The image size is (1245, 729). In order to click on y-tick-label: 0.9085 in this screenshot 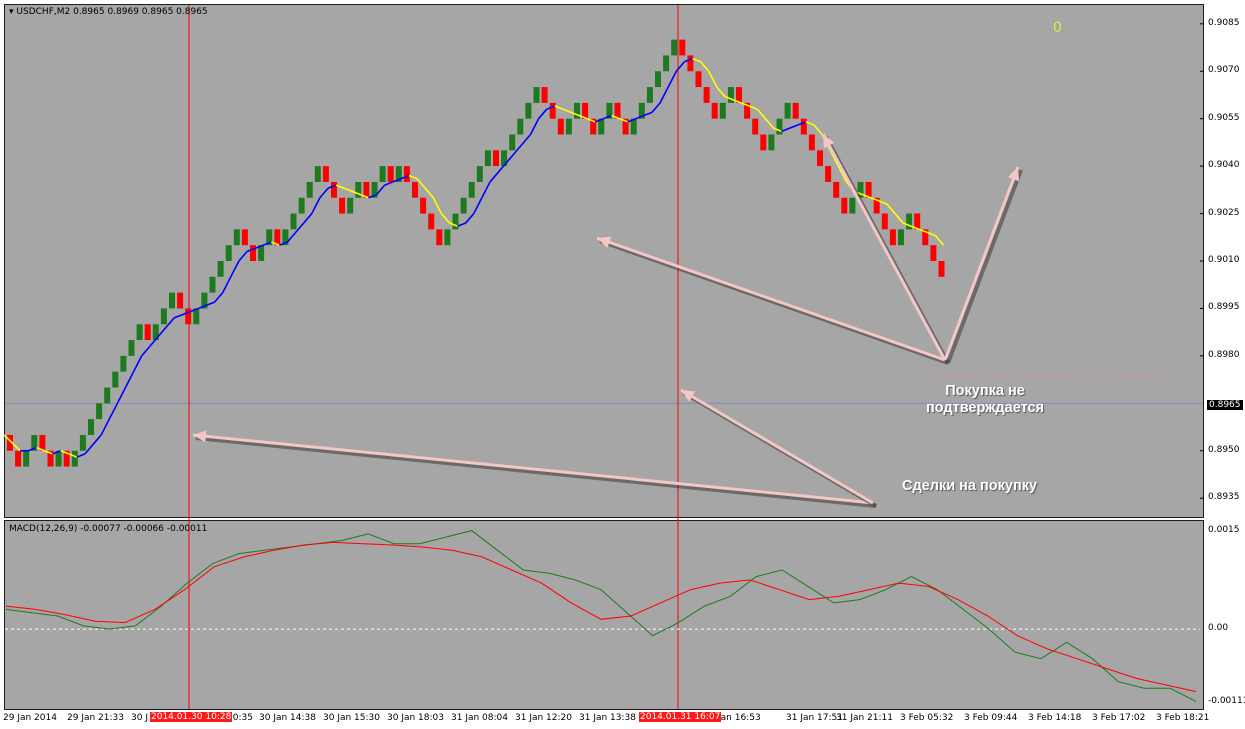, I will do `click(1224, 22)`.